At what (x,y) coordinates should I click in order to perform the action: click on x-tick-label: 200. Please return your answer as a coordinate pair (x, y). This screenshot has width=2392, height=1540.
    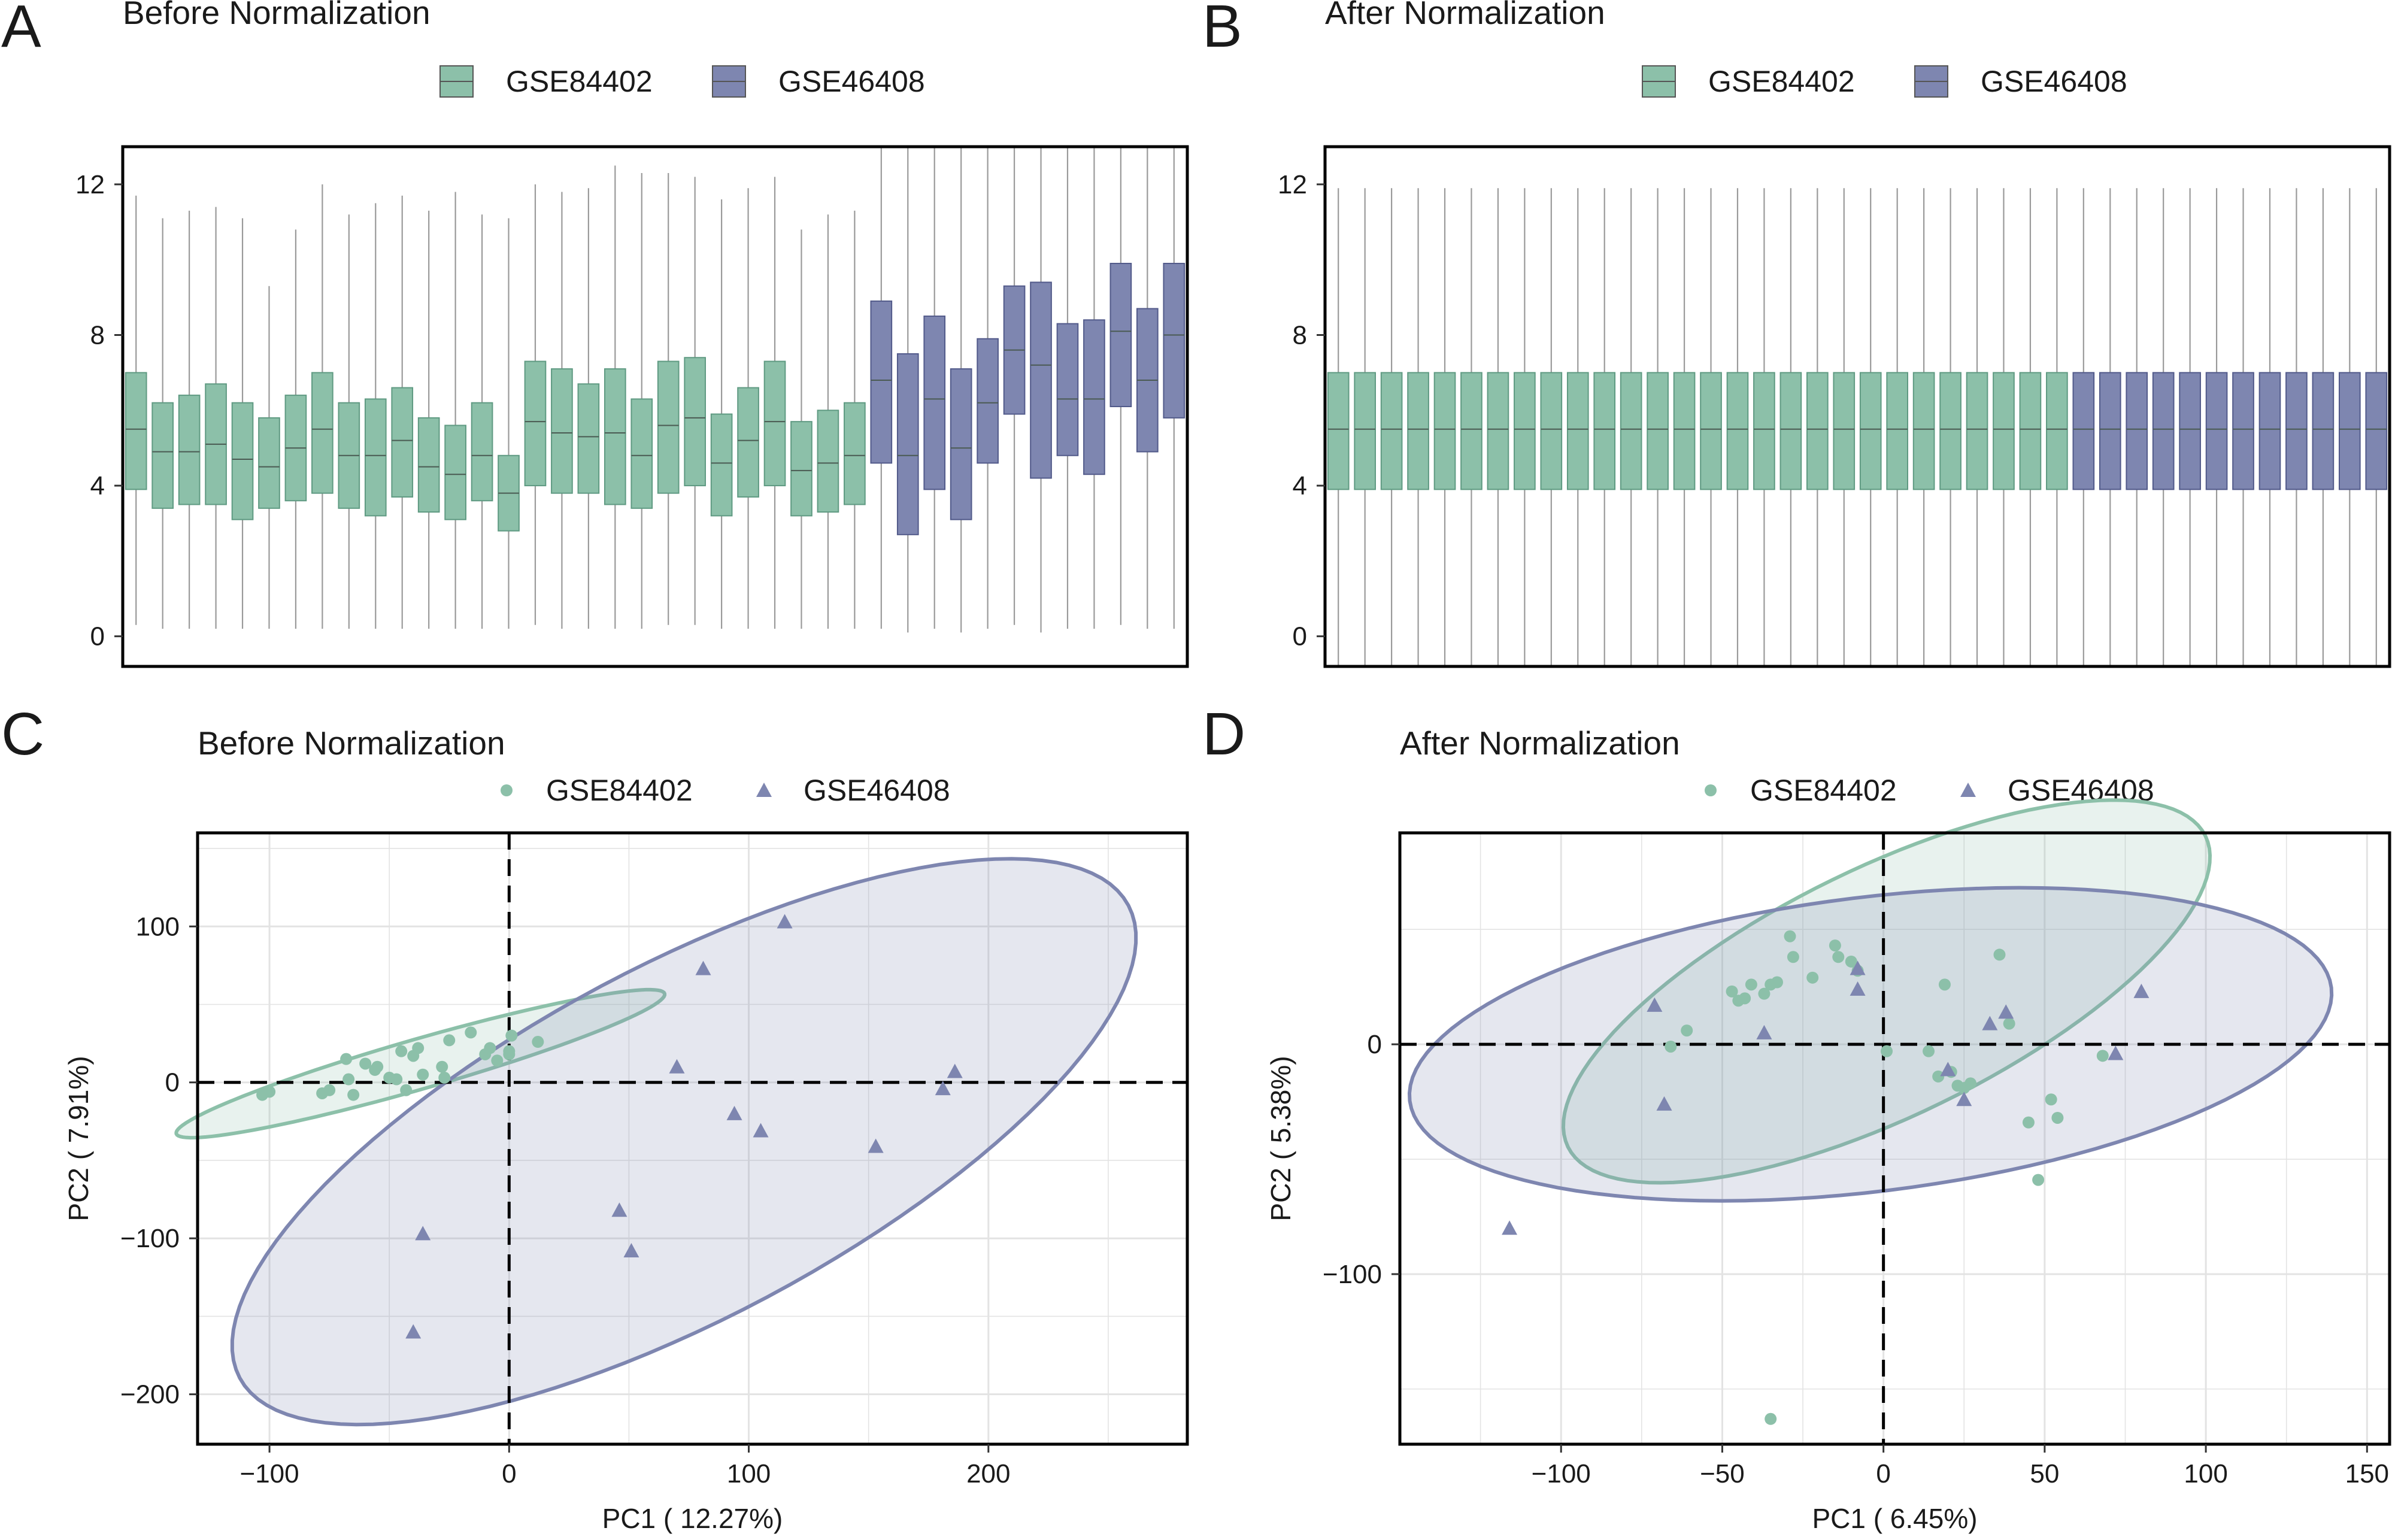
    Looking at the image, I should click on (988, 1474).